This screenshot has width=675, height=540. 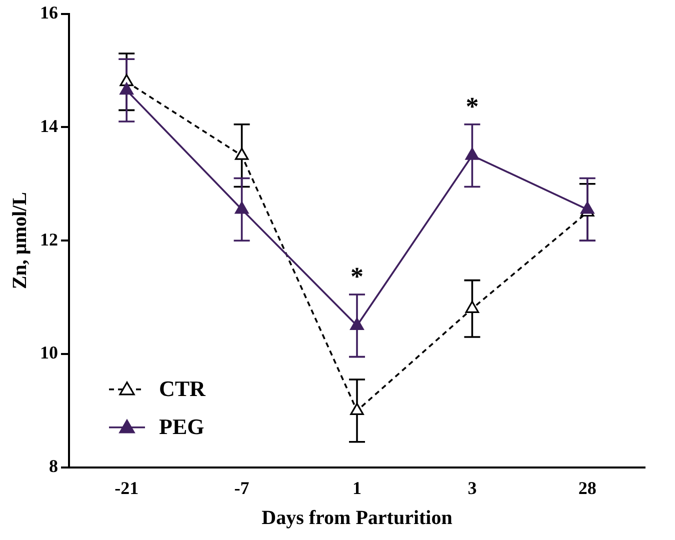 What do you see at coordinates (181, 427) in the screenshot?
I see `legend-label: PEG` at bounding box center [181, 427].